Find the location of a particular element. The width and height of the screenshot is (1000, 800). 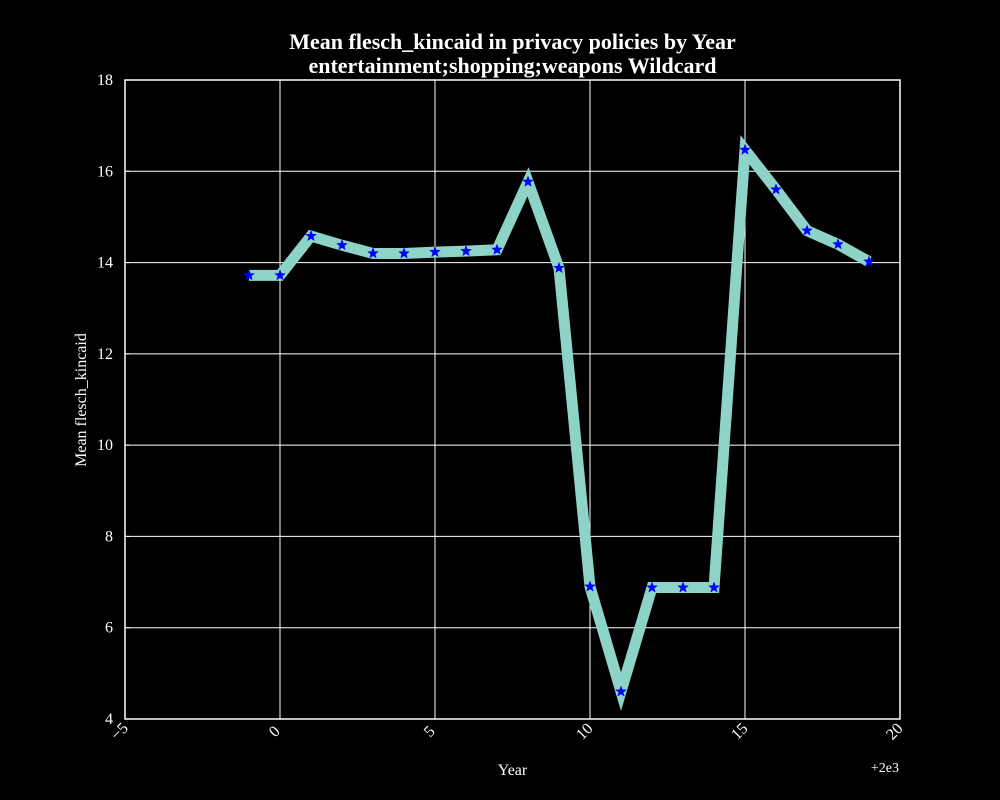

y-tick-label: 4 is located at coordinates (109, 719).